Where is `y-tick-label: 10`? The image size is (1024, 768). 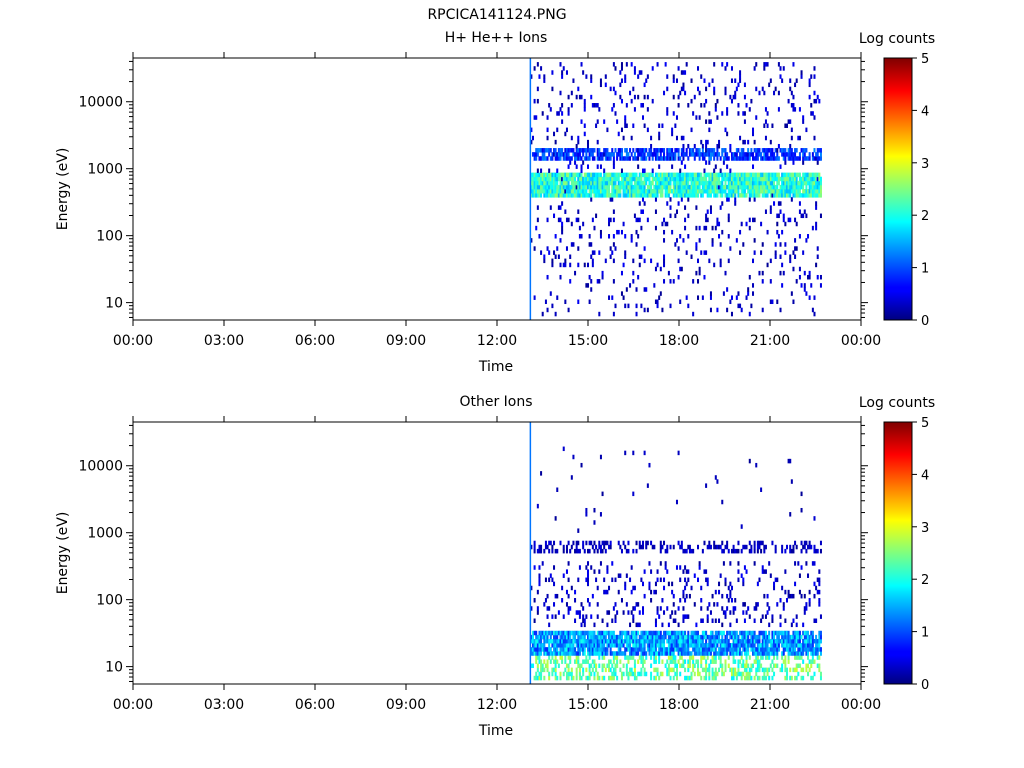
y-tick-label: 10 is located at coordinates (114, 668).